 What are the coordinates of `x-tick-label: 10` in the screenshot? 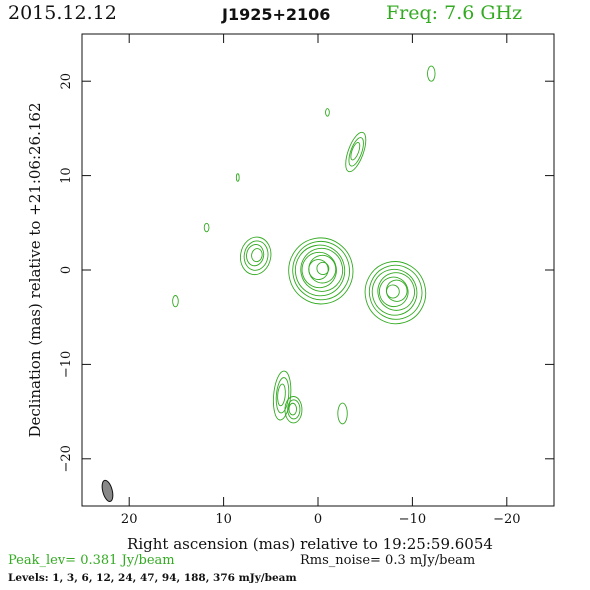 It's located at (223, 519).